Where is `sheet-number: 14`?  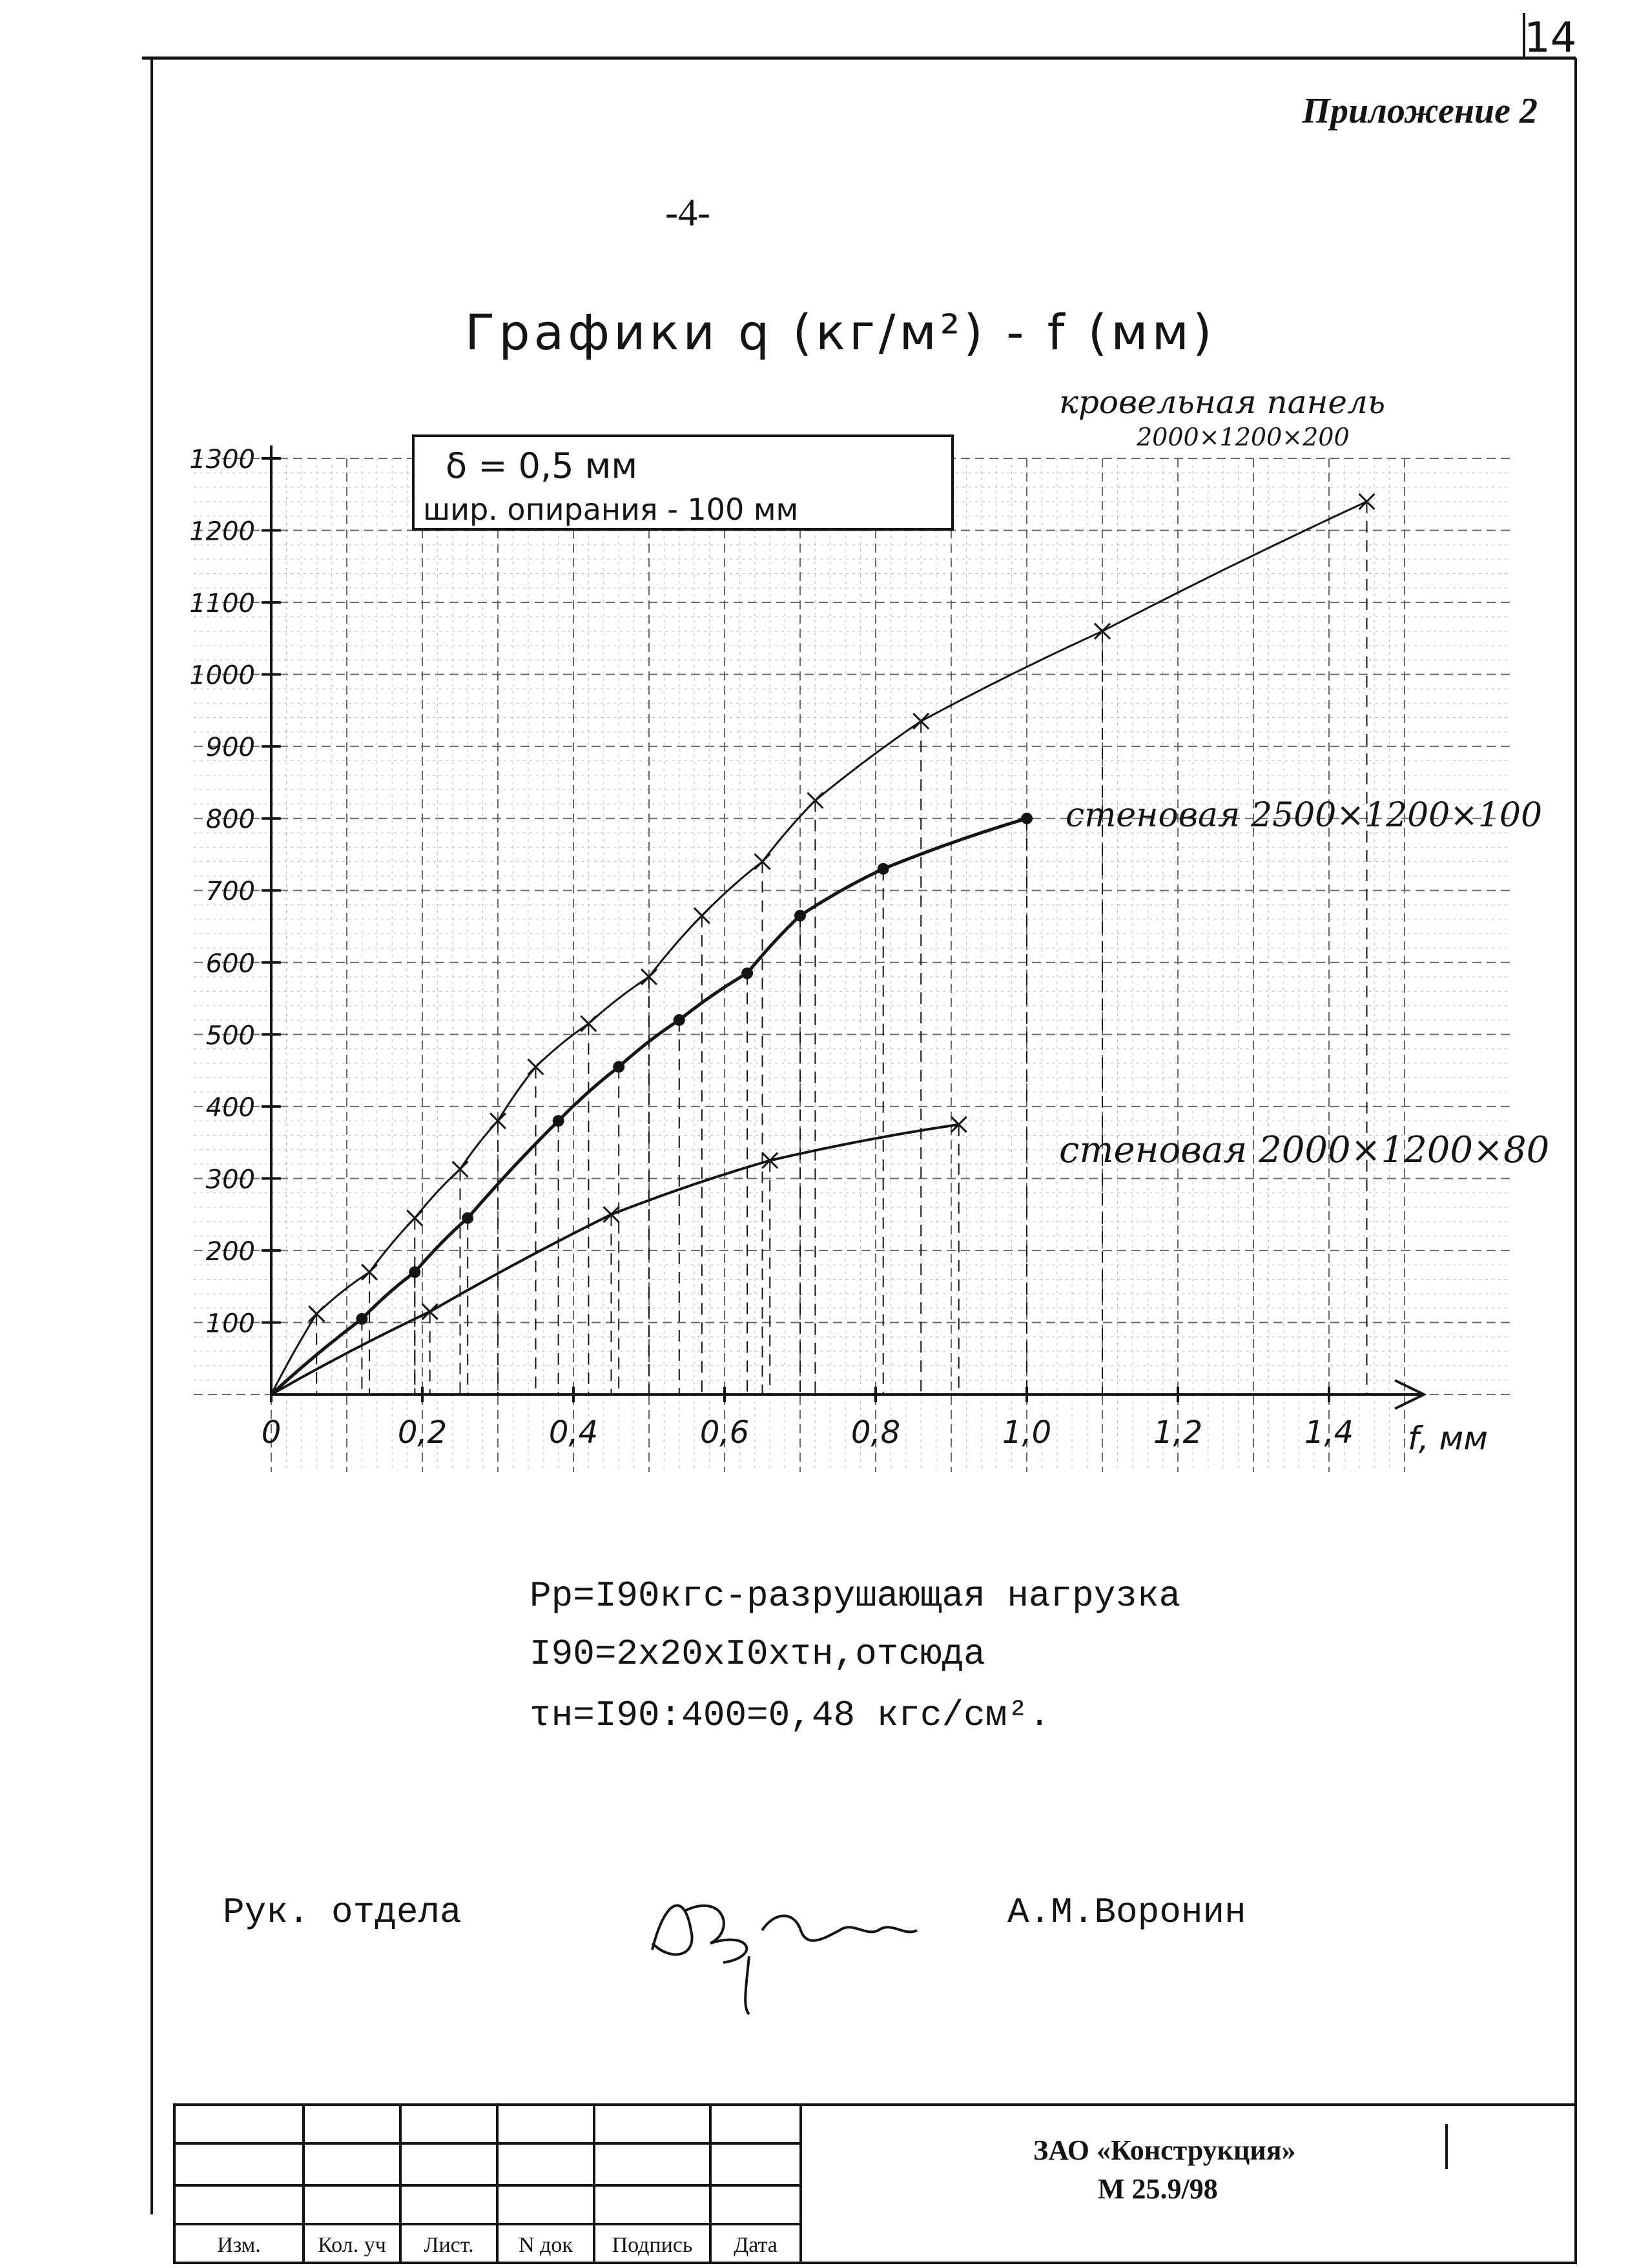 sheet-number: 14 is located at coordinates (1550, 38).